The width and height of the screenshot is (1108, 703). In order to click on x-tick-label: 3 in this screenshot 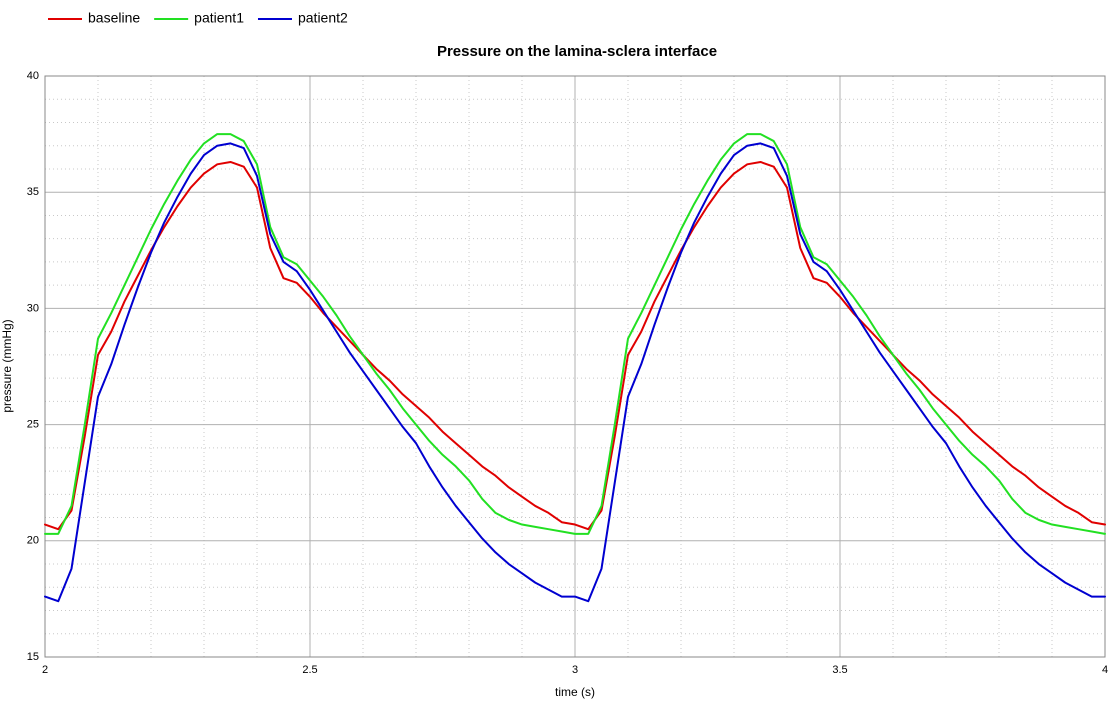, I will do `click(575, 670)`.